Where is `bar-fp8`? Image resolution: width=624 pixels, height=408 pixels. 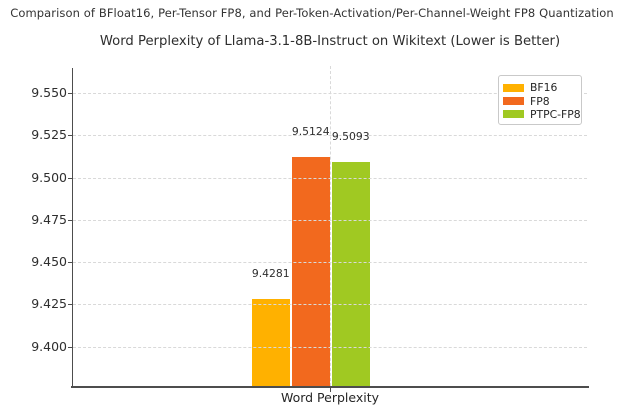 bar-fp8 is located at coordinates (310, 271).